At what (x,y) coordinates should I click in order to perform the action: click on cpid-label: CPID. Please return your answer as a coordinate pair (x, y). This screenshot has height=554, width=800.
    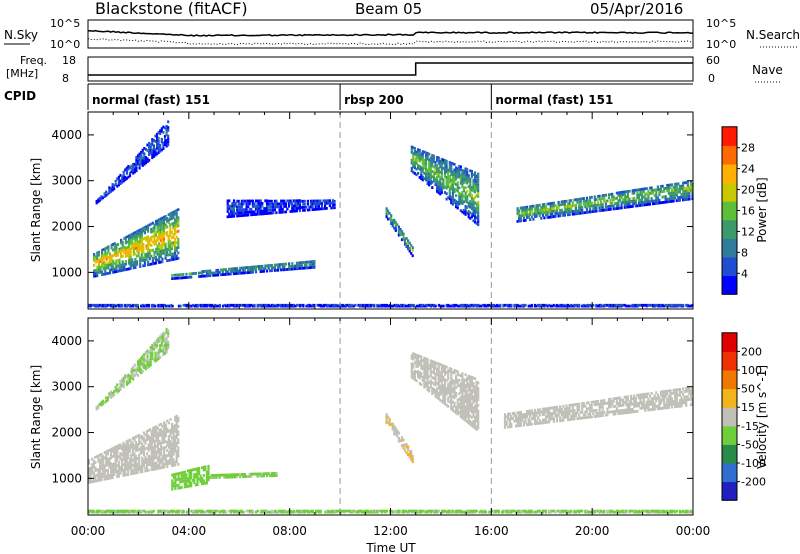
    Looking at the image, I should click on (20, 96).